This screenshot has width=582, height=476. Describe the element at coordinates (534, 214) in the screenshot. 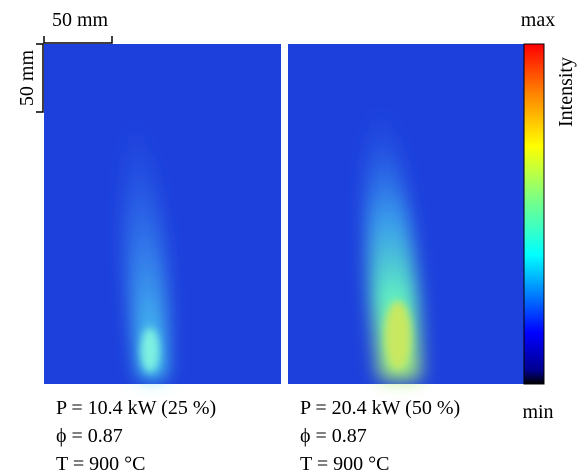

I see `colorbar` at that location.